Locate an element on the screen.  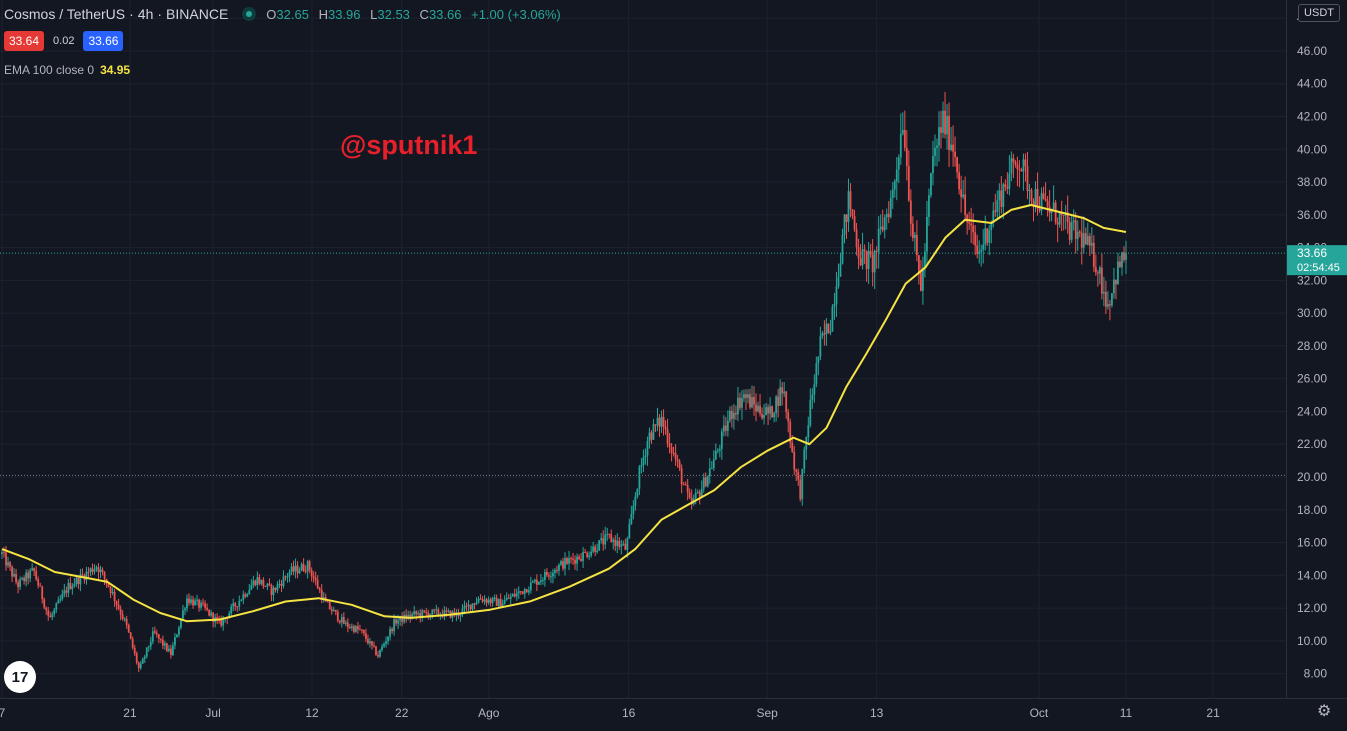
time-tick-label: 12 is located at coordinates (312, 713).